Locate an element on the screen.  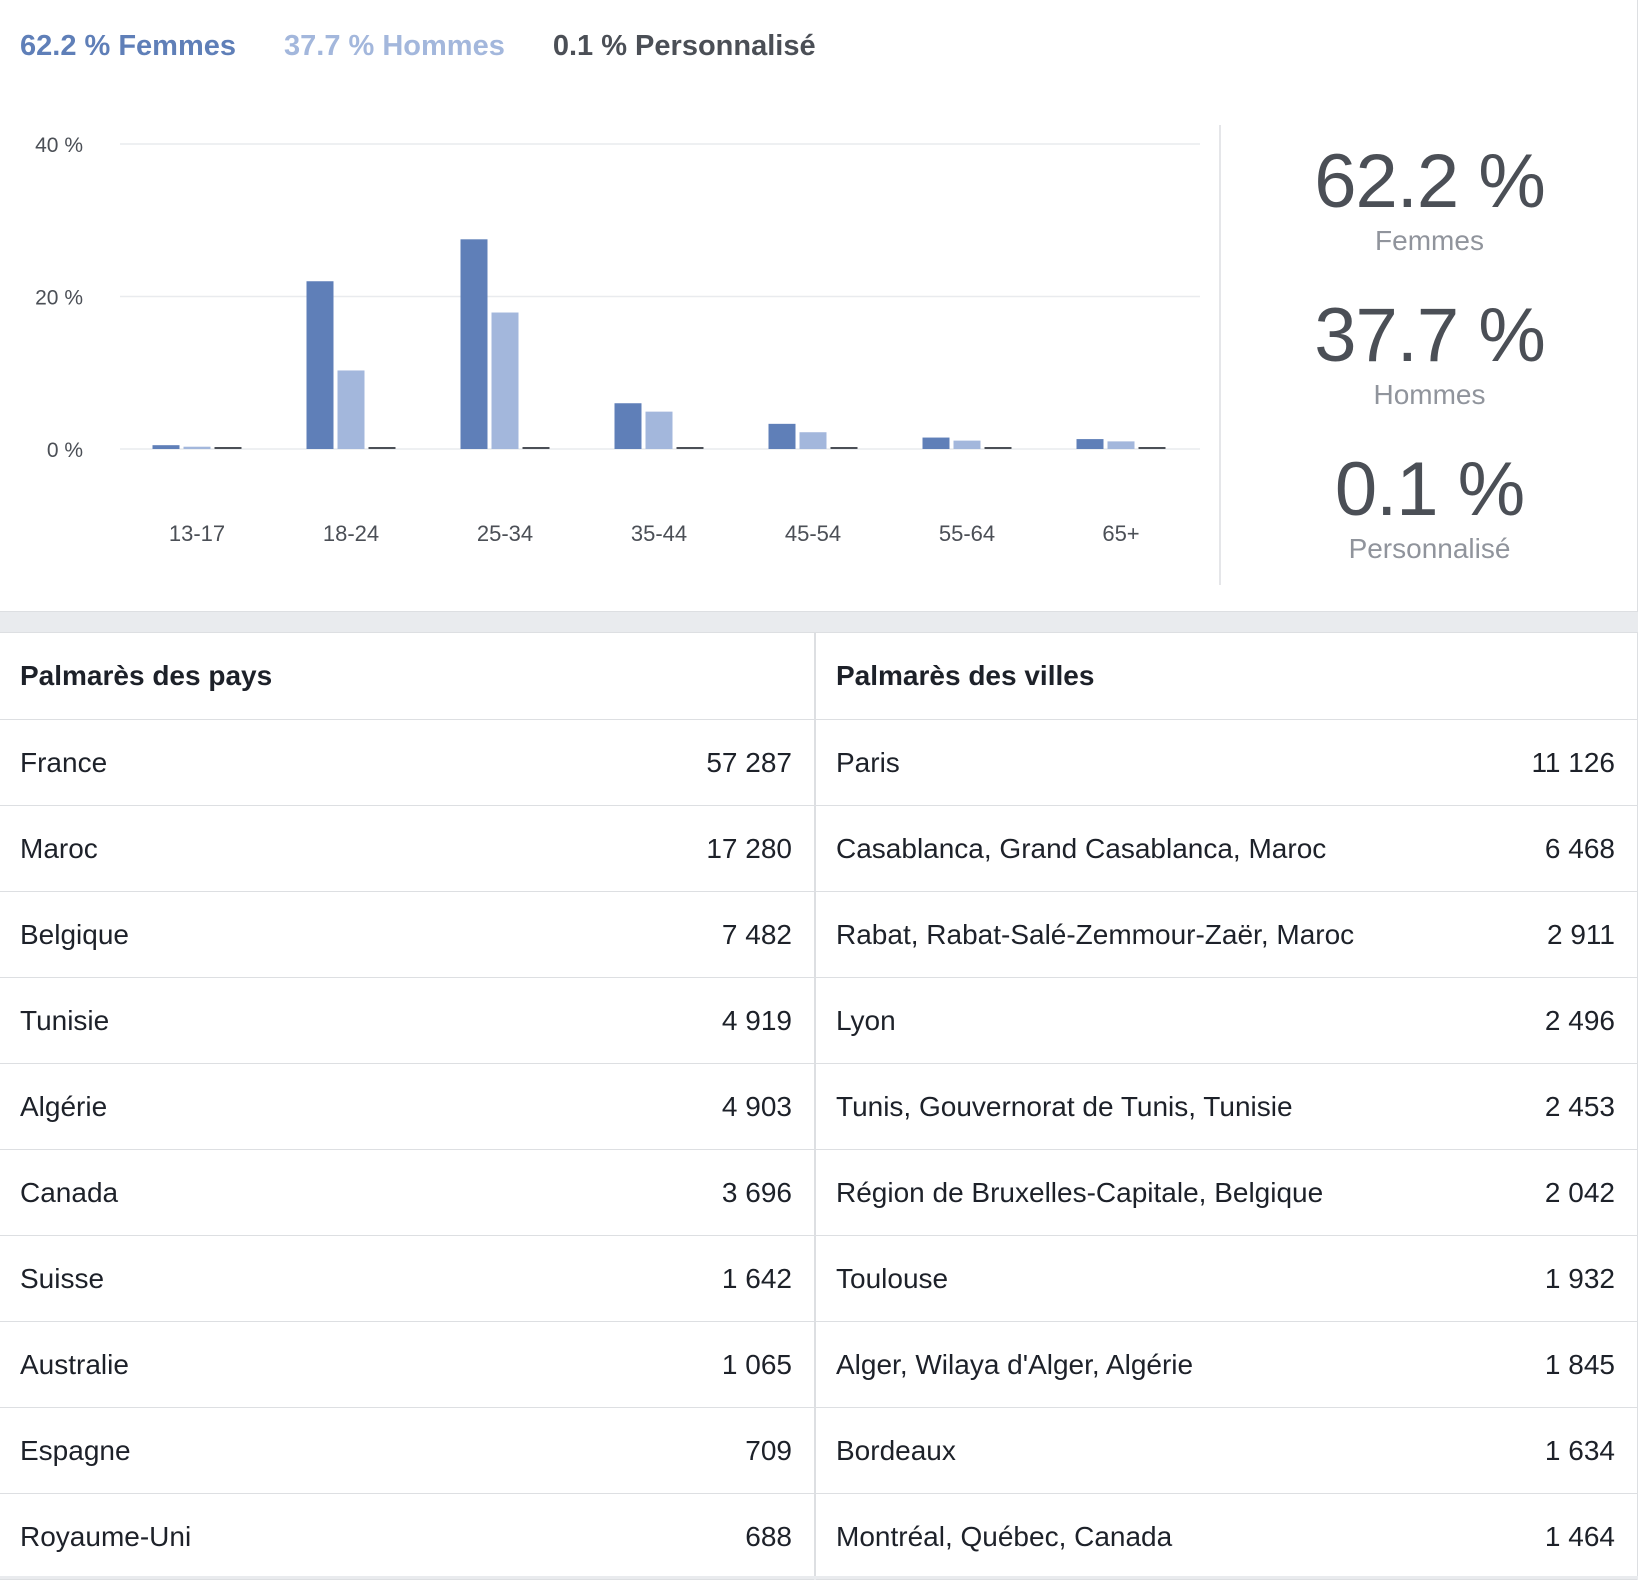
row-name: Paris is located at coordinates (868, 762).